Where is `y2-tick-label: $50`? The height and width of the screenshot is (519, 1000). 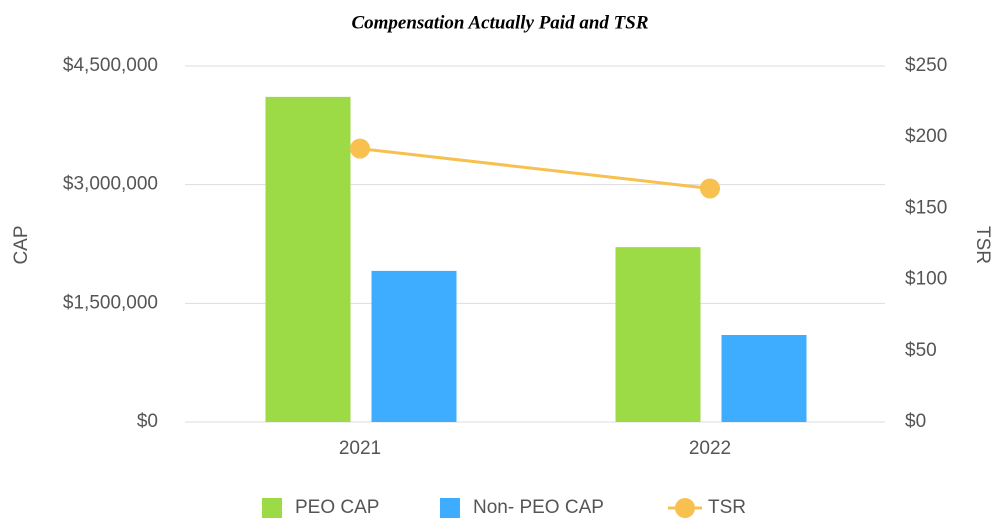 y2-tick-label: $50 is located at coordinates (921, 350).